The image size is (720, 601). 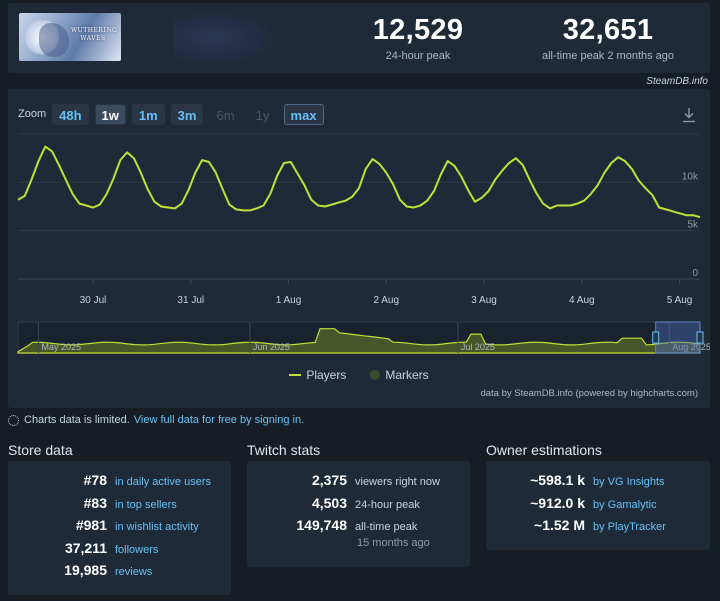 What do you see at coordinates (418, 30) in the screenshot?
I see `peak-24h-value: 12,529` at bounding box center [418, 30].